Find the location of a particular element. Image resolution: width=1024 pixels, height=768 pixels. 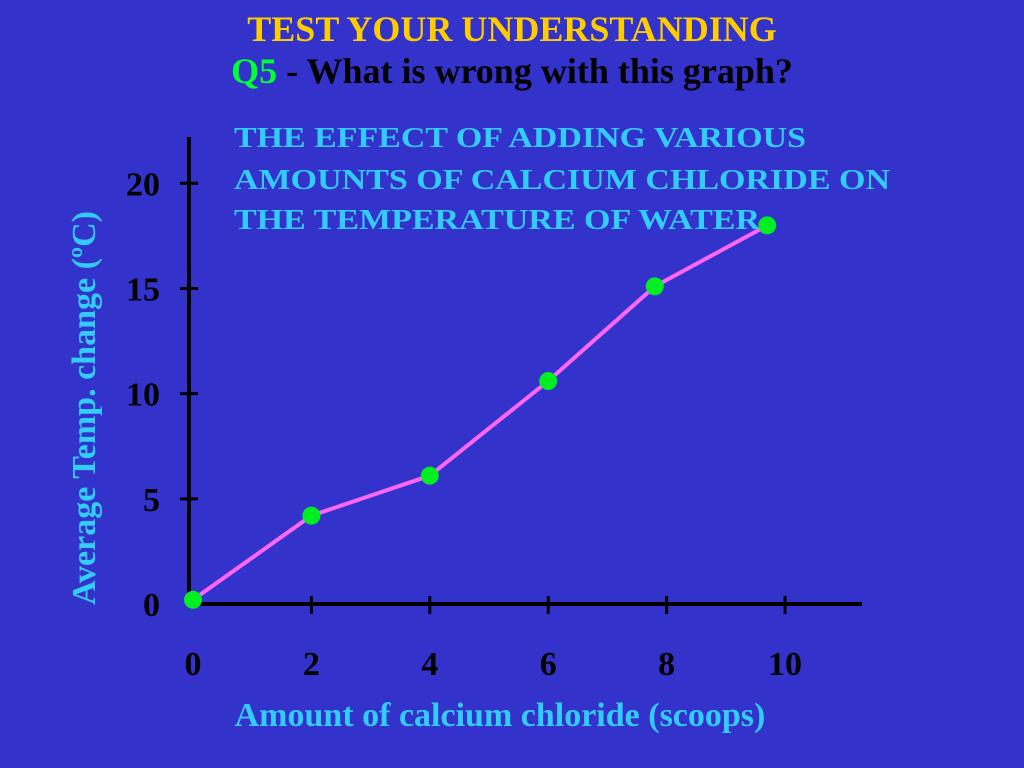

question-line: Q5 - What is wrong with this graph? is located at coordinates (512, 71).